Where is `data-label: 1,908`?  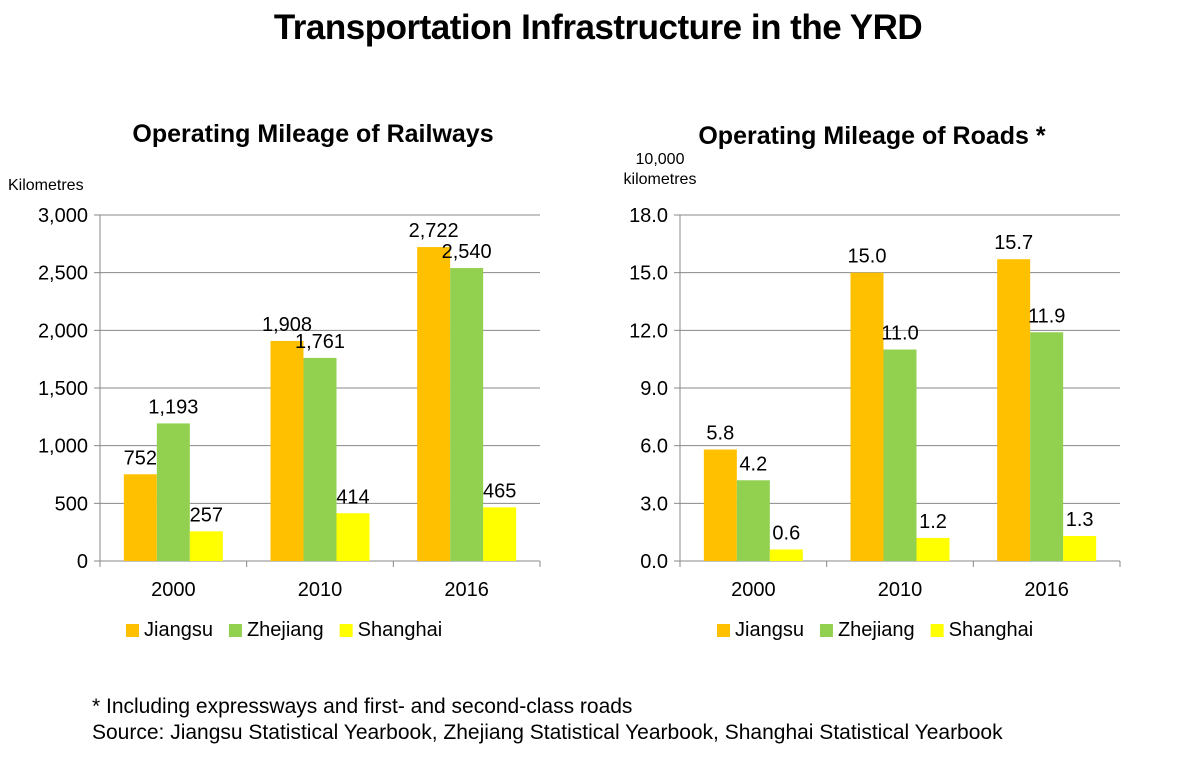 data-label: 1,908 is located at coordinates (287, 325).